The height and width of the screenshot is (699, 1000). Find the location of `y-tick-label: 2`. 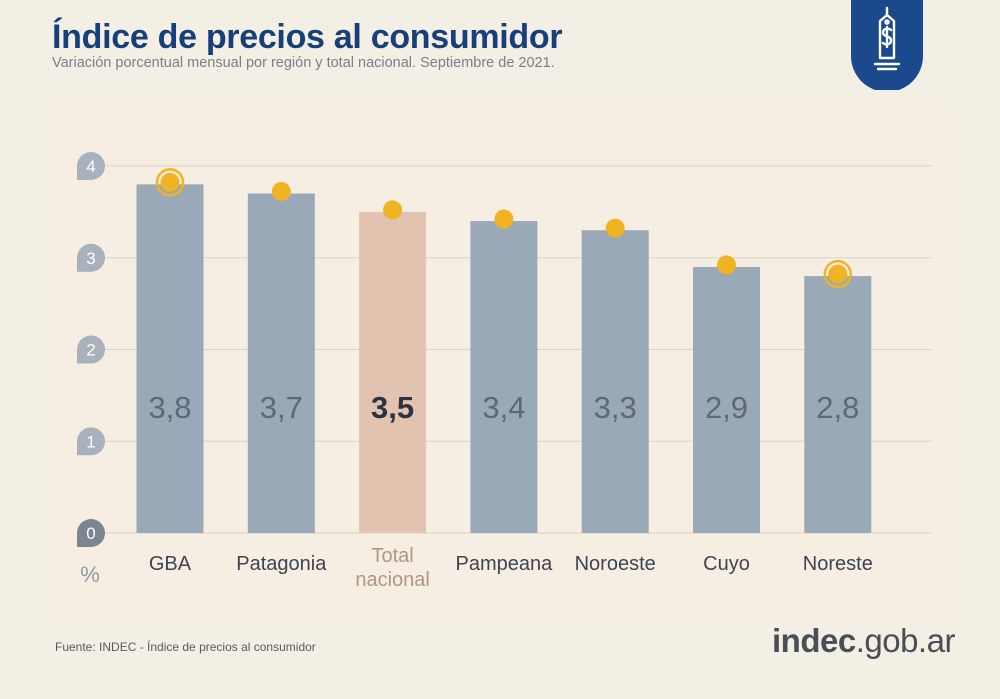

y-tick-label: 2 is located at coordinates (90, 350).